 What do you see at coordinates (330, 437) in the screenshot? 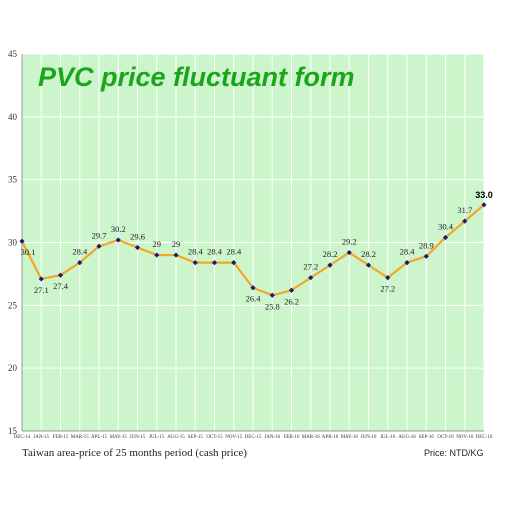
I see `x-tick-label: APR-16` at bounding box center [330, 437].